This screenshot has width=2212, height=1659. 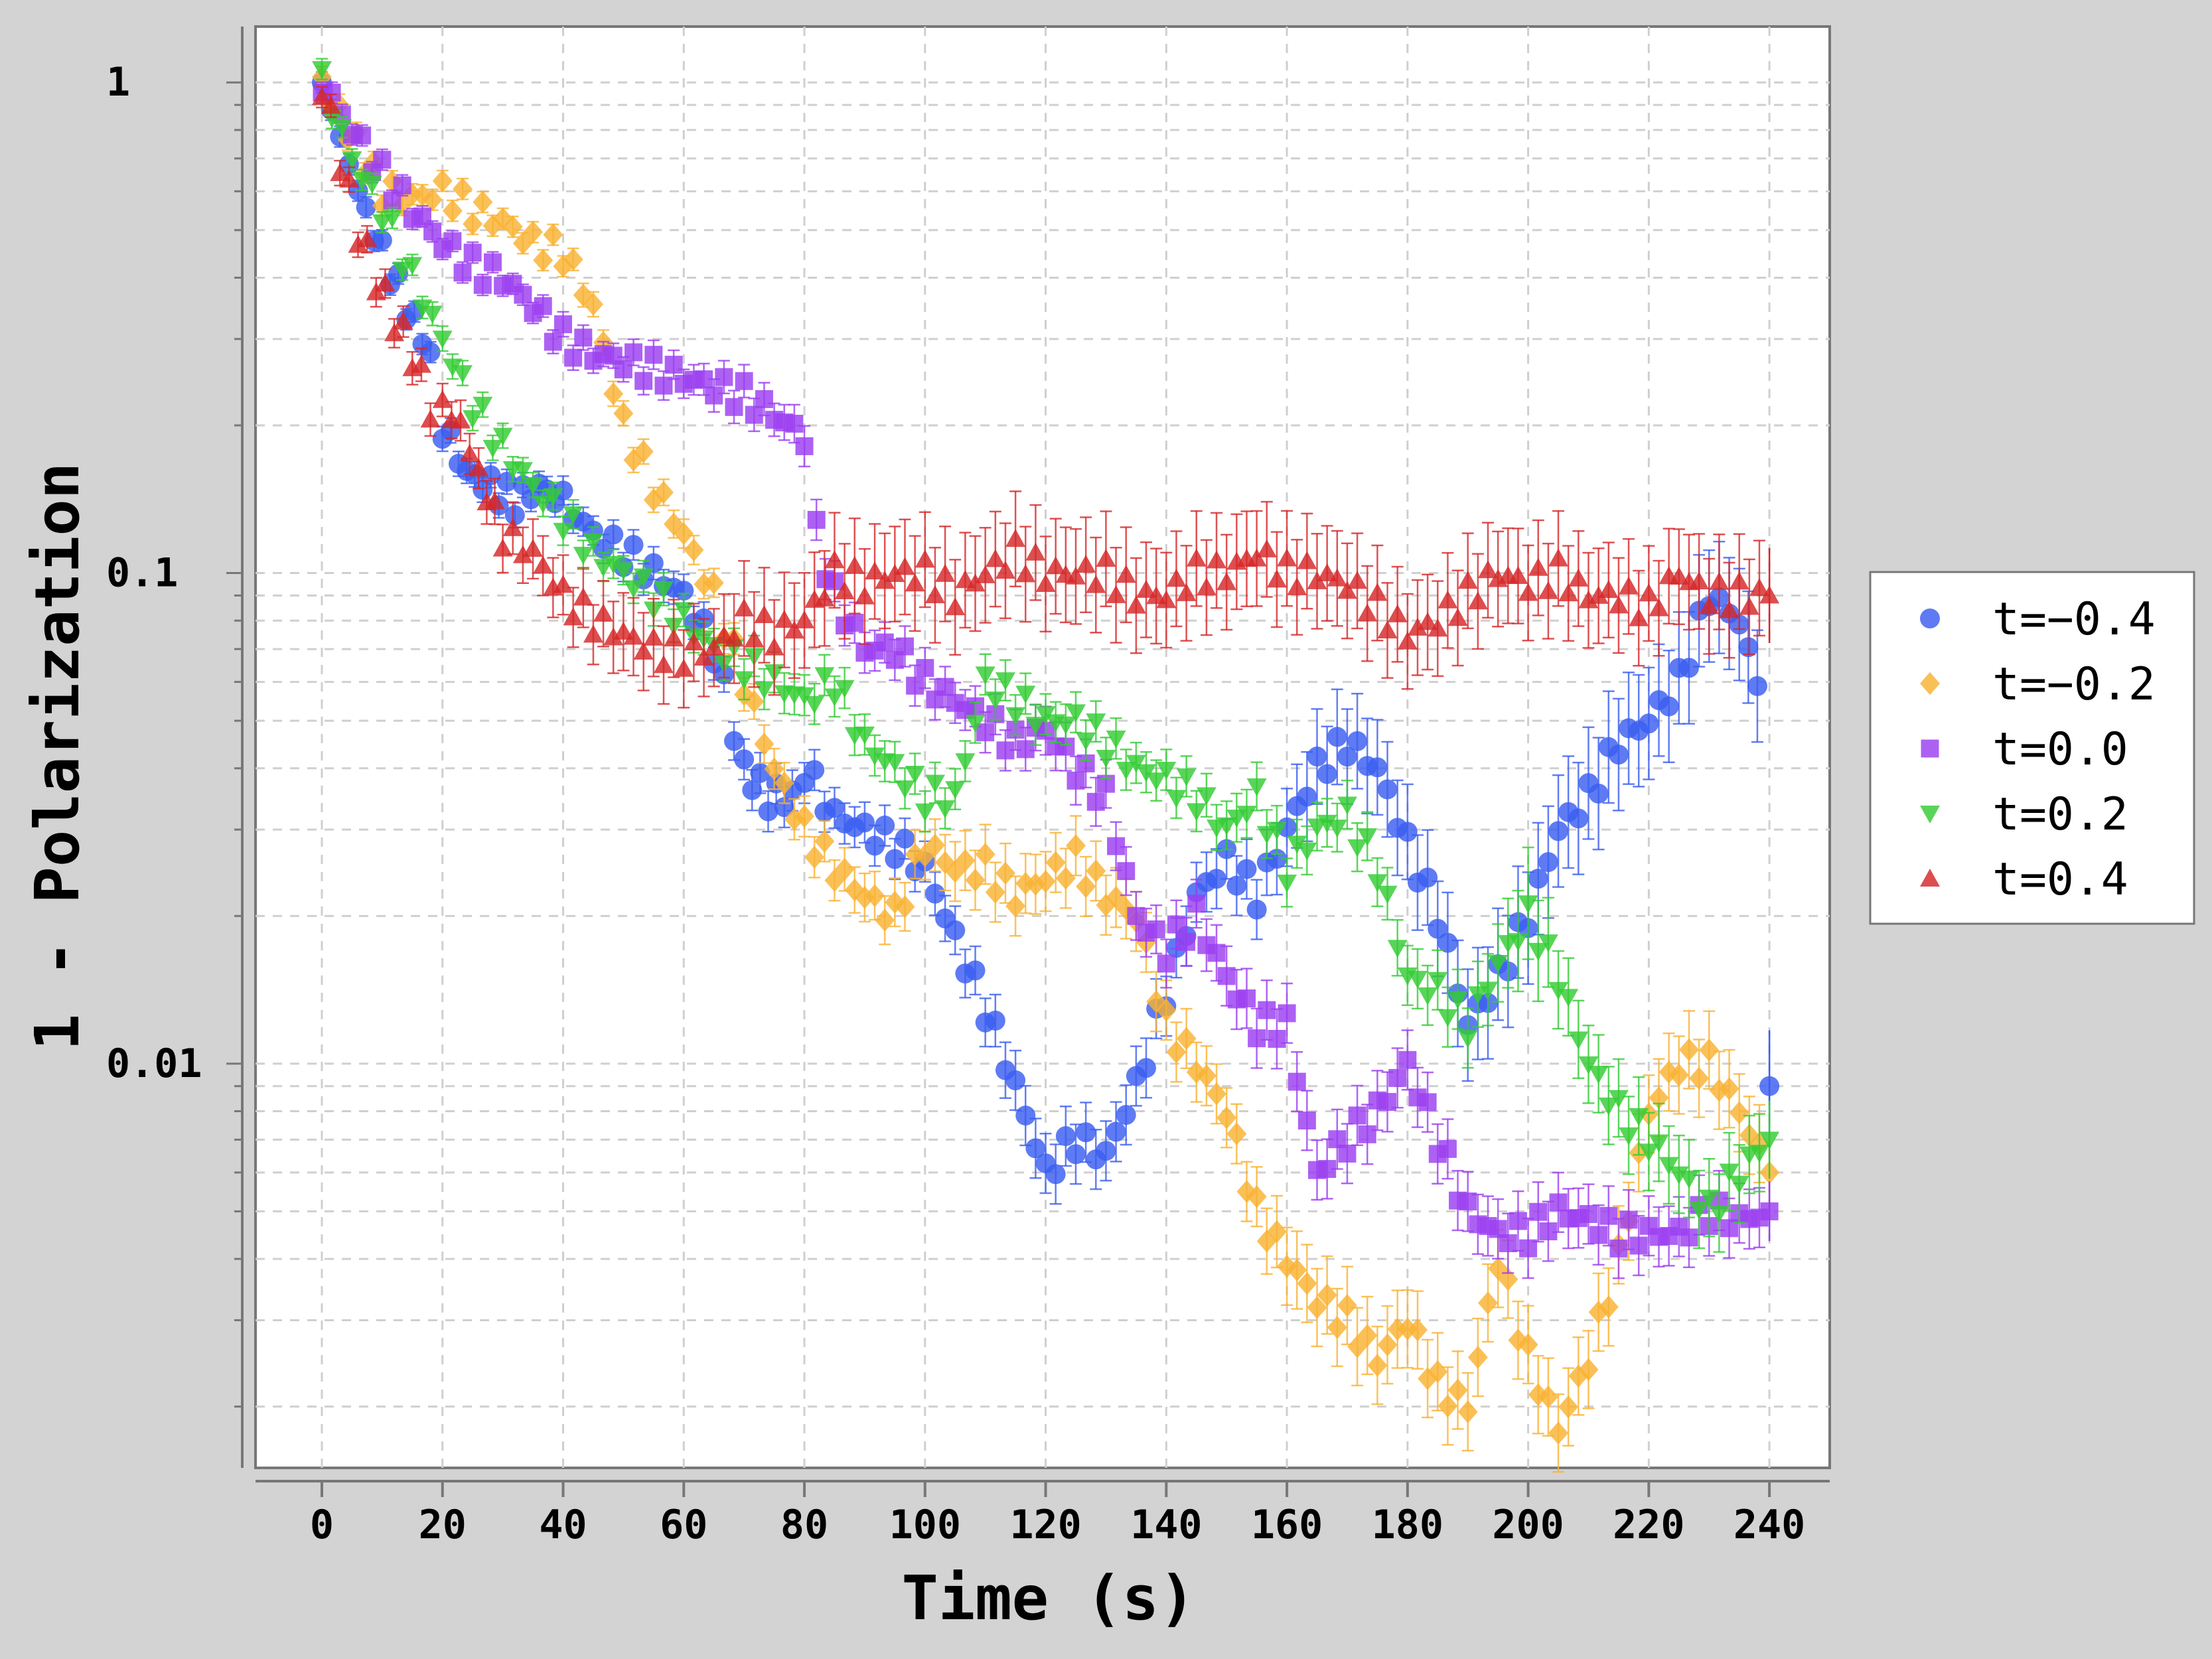 What do you see at coordinates (57, 756) in the screenshot?
I see `y-axis-label: 1 - Polarization` at bounding box center [57, 756].